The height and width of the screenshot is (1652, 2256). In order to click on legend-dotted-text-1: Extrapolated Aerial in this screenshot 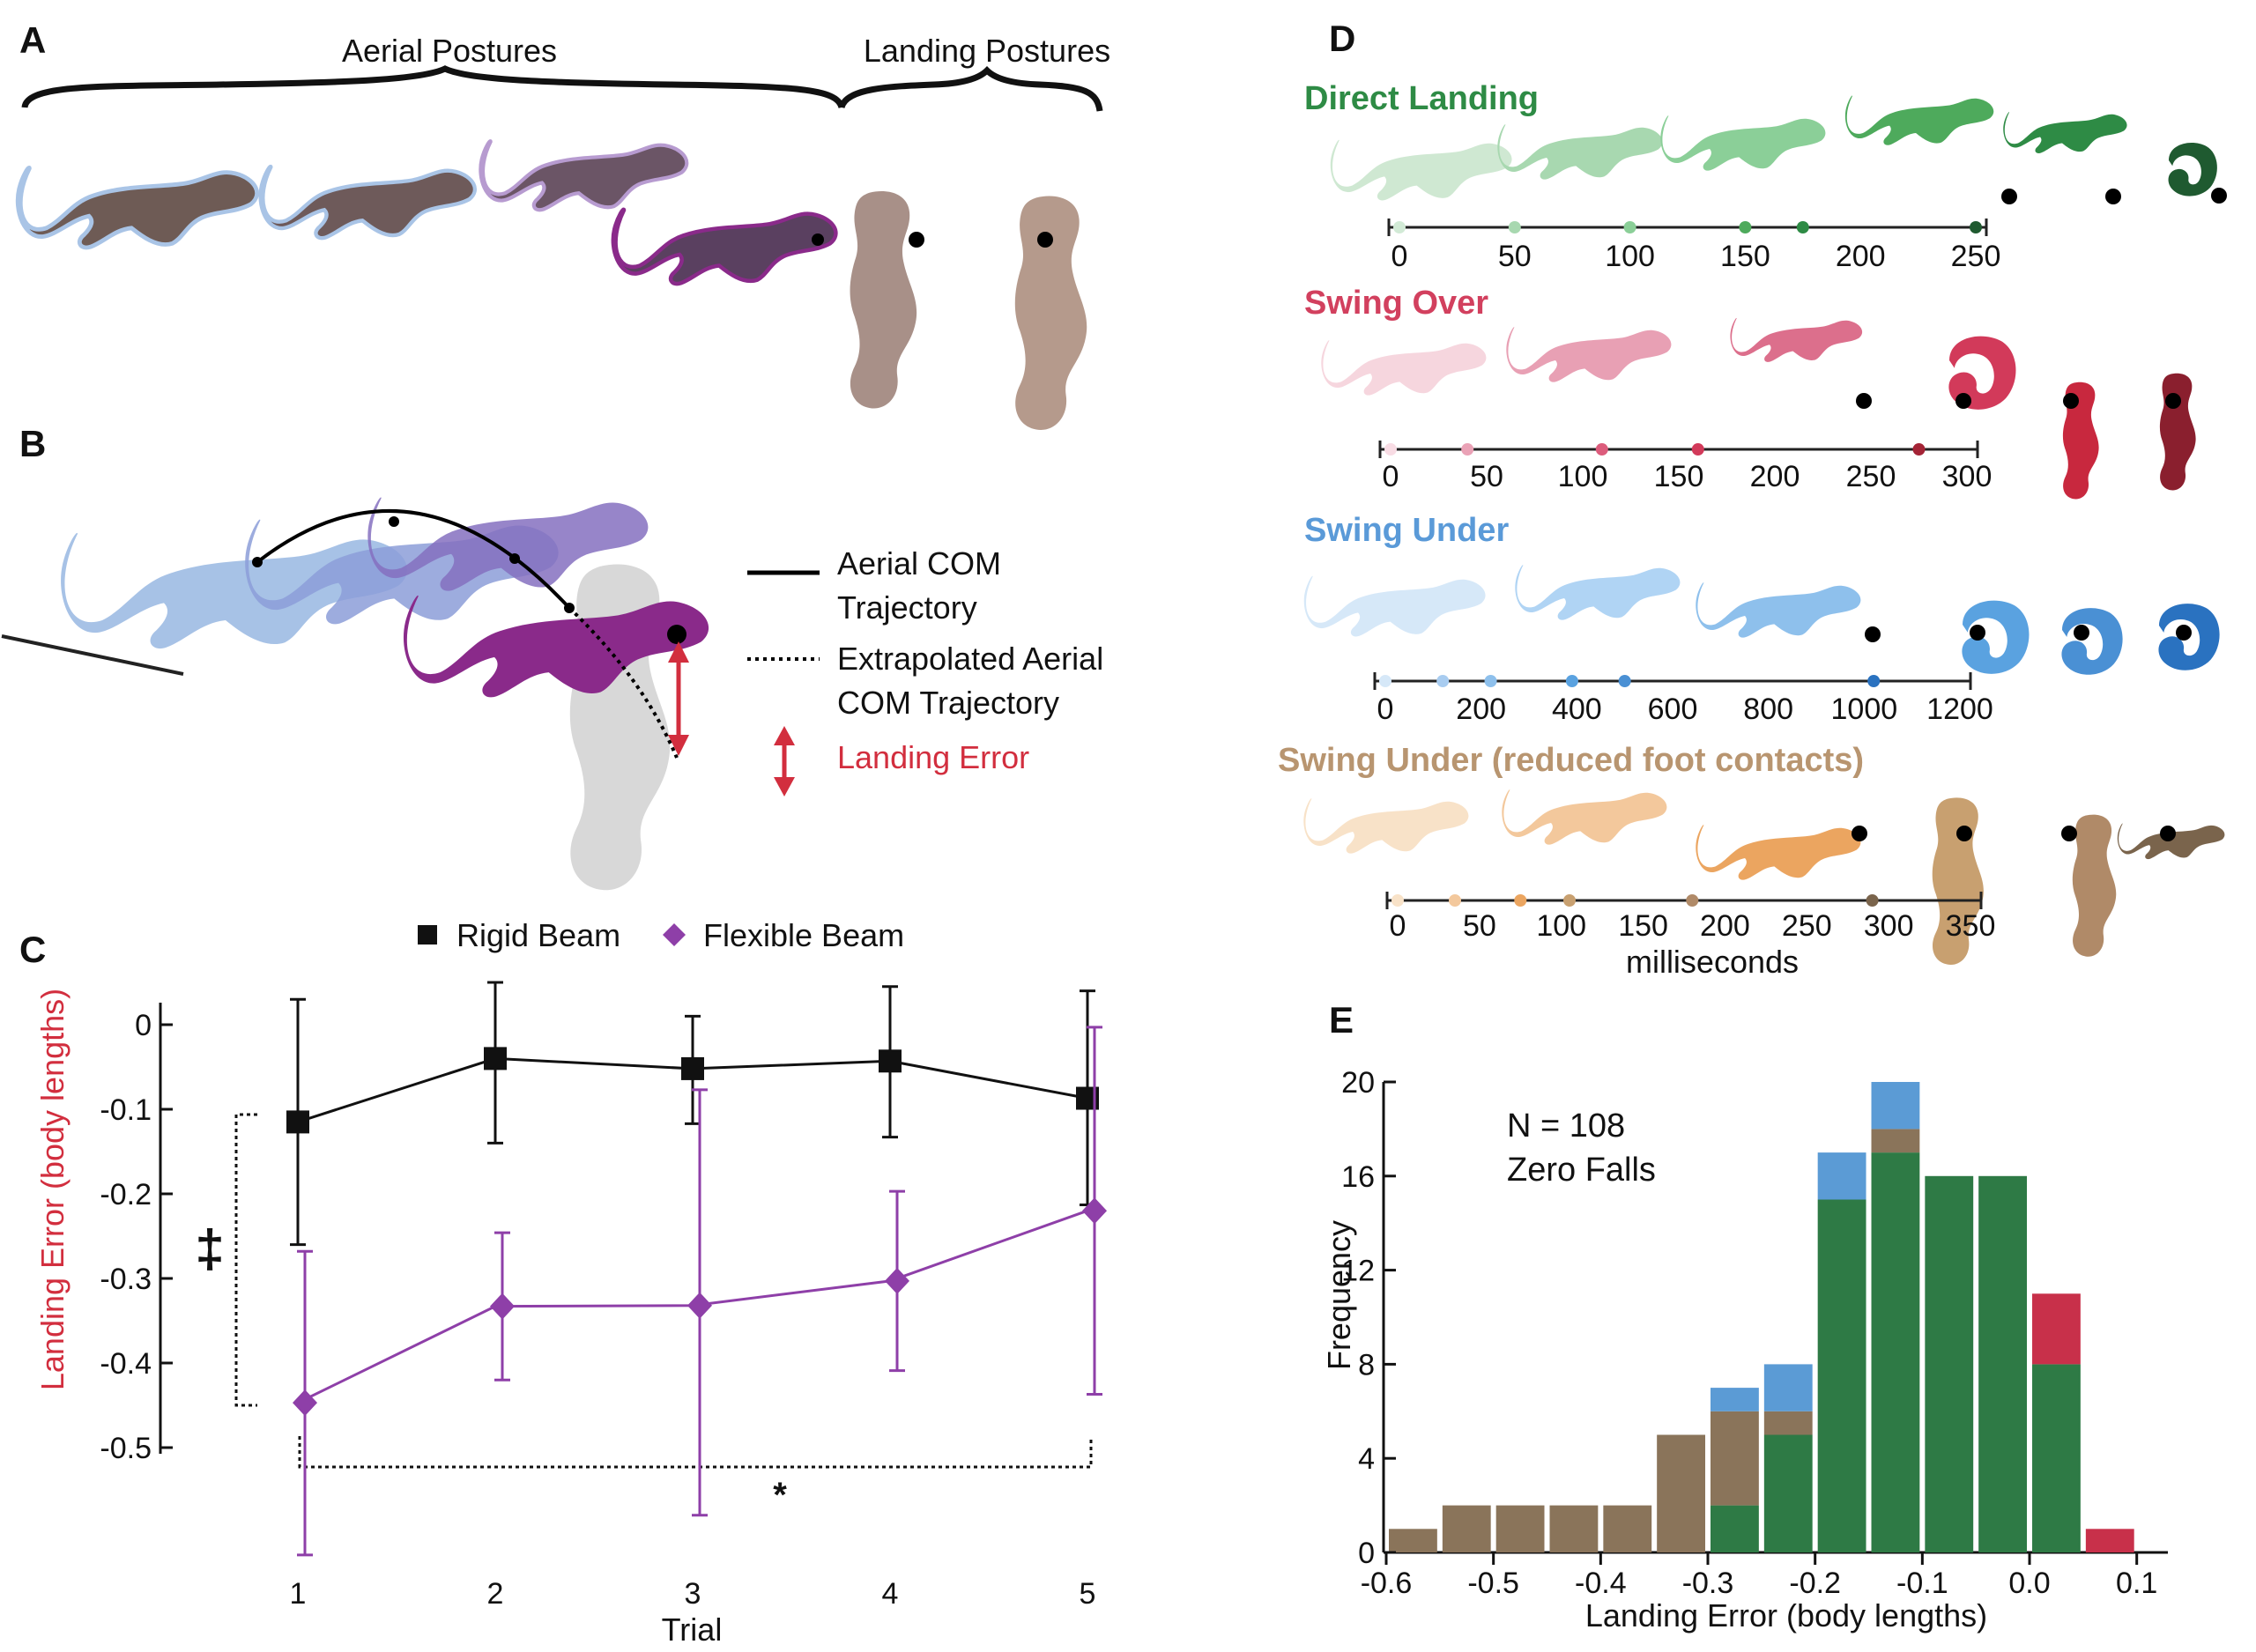, I will do `click(970, 659)`.